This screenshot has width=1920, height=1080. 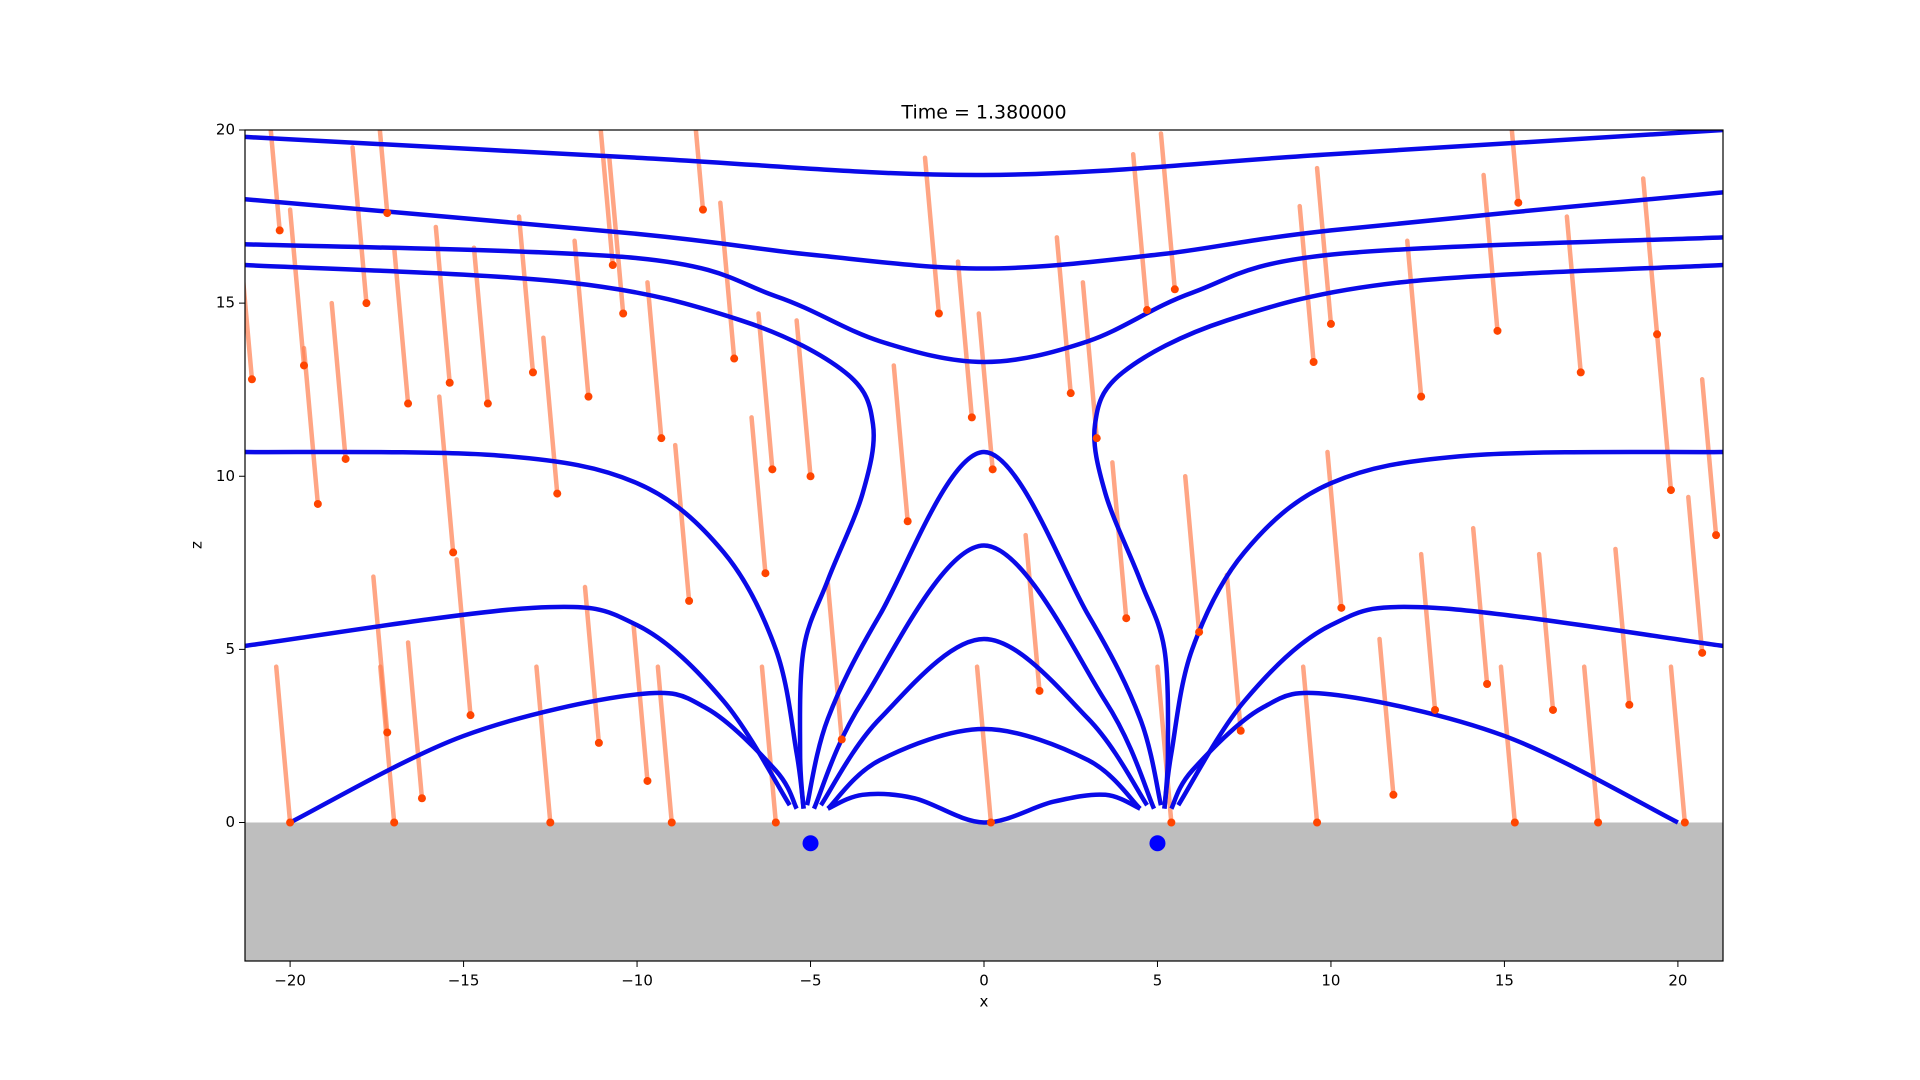 I want to click on y-tick-label: 10, so click(x=225, y=476).